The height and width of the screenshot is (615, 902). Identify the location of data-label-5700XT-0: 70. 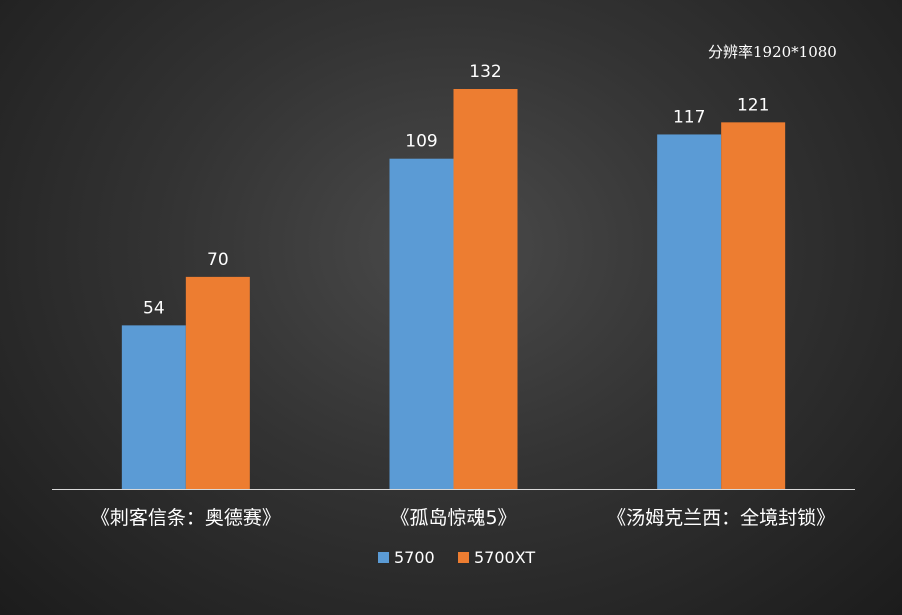
(218, 260).